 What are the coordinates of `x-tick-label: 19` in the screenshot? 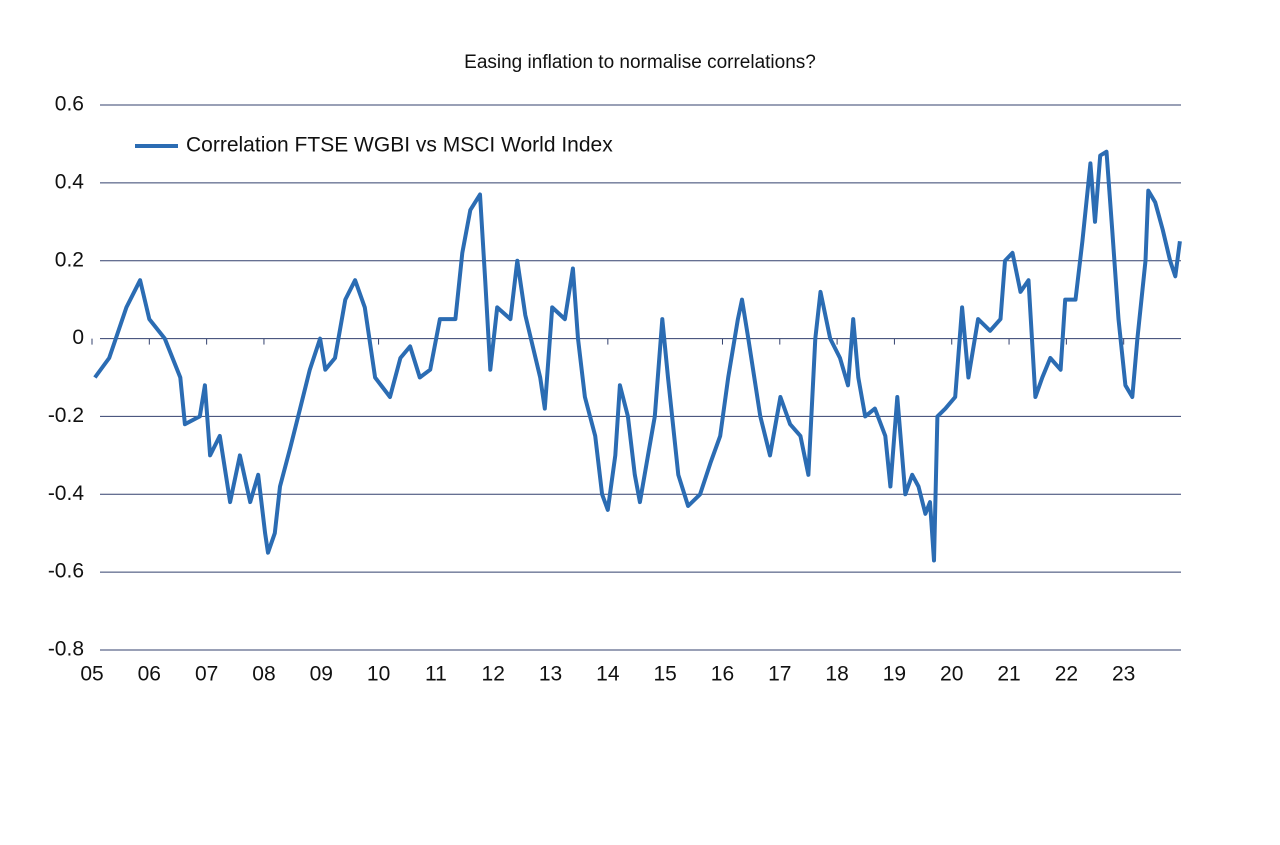 It's located at (894, 674).